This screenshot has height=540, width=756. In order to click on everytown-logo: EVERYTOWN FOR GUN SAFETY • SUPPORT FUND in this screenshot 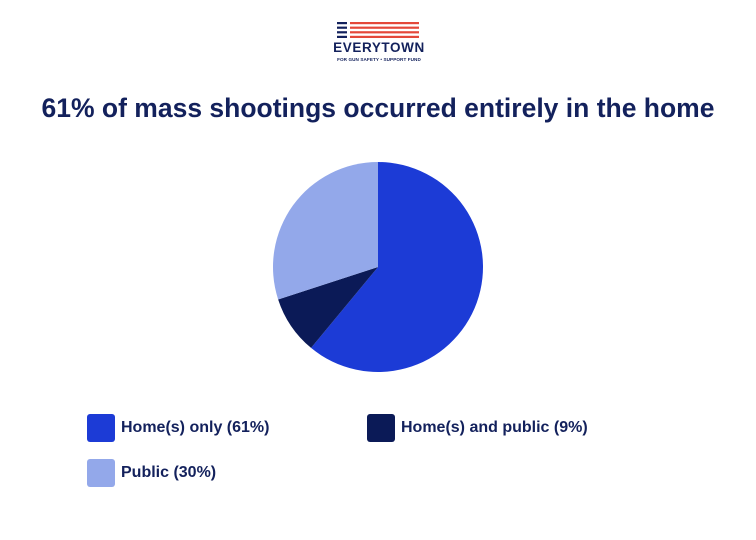, I will do `click(379, 44)`.